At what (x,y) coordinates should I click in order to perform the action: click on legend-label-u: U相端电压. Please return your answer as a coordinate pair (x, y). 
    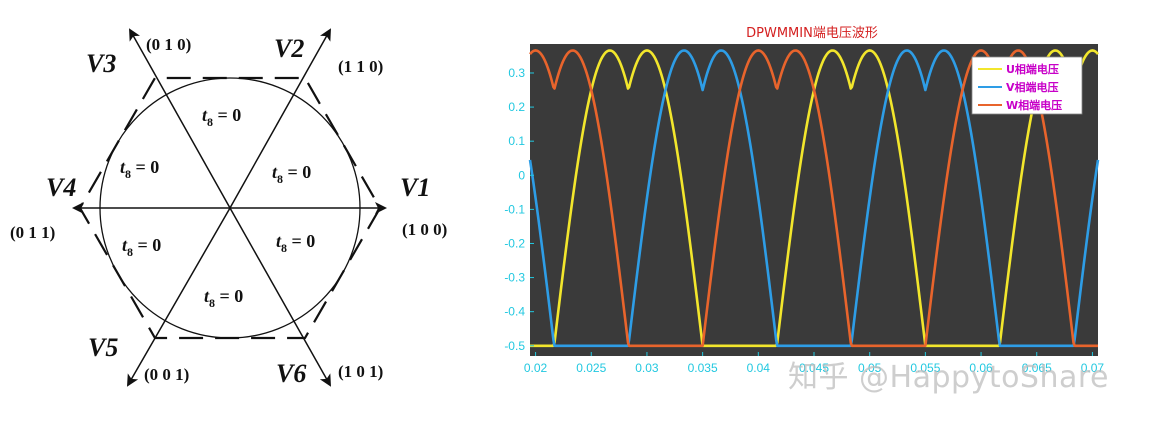
    Looking at the image, I should click on (1032, 69).